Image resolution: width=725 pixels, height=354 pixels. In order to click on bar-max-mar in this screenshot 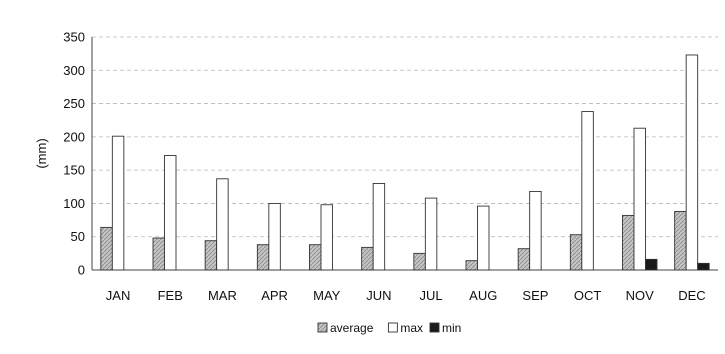, I will do `click(222, 224)`.